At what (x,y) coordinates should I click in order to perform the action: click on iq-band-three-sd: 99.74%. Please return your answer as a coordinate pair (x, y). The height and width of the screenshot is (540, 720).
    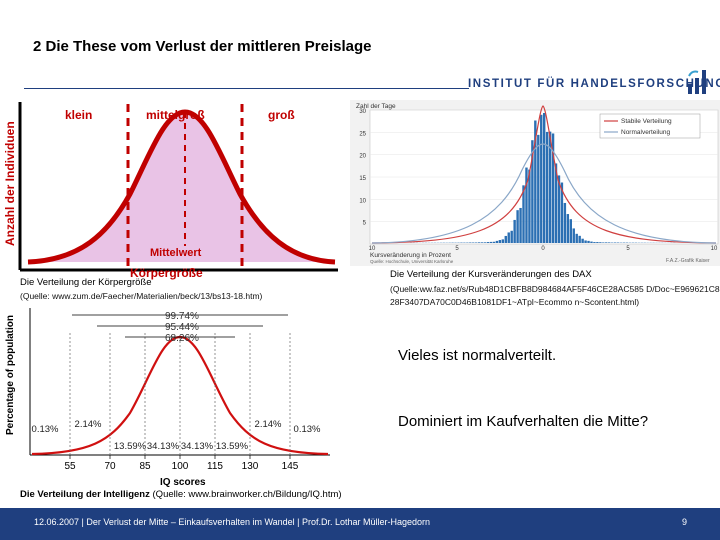
    Looking at the image, I should click on (182, 316).